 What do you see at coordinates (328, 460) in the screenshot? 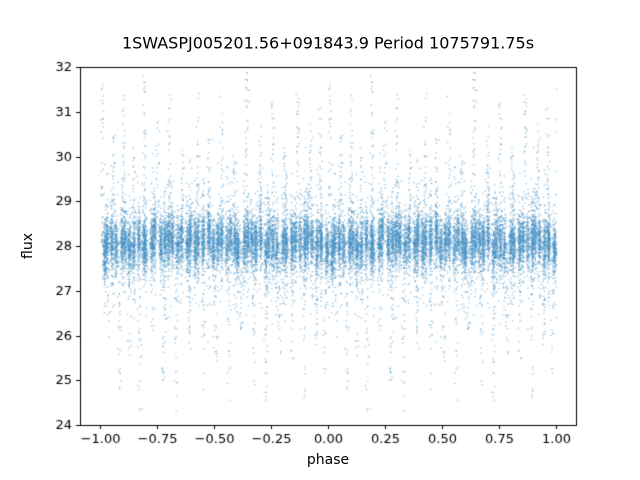
I see `x-axis-label: phase` at bounding box center [328, 460].